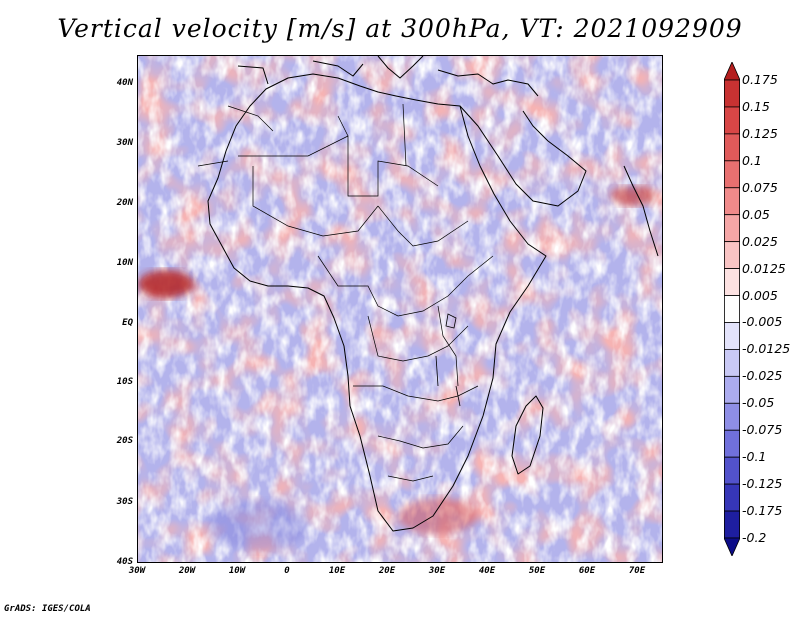  Describe the element at coordinates (237, 571) in the screenshot. I see `lon-label-10w: 10W` at that location.